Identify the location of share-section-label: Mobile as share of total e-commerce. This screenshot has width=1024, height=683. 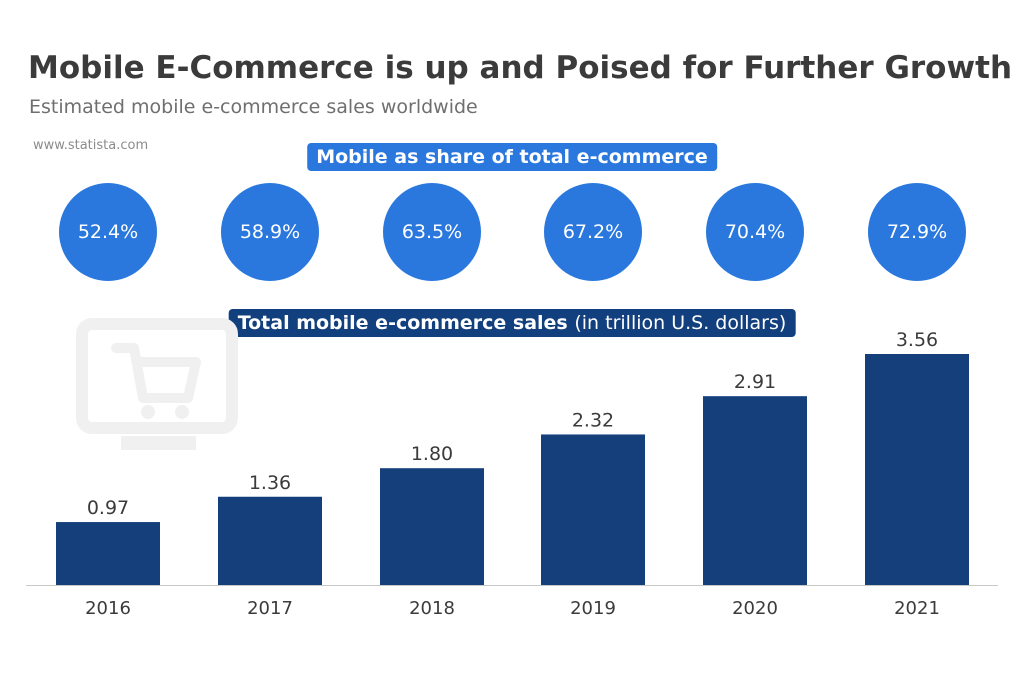
(512, 157).